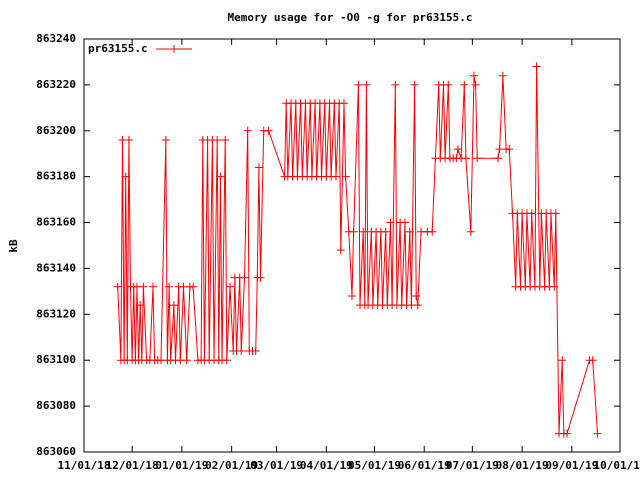 The height and width of the screenshot is (480, 640). I want to click on y-tick-label: 863060, so click(56, 451).